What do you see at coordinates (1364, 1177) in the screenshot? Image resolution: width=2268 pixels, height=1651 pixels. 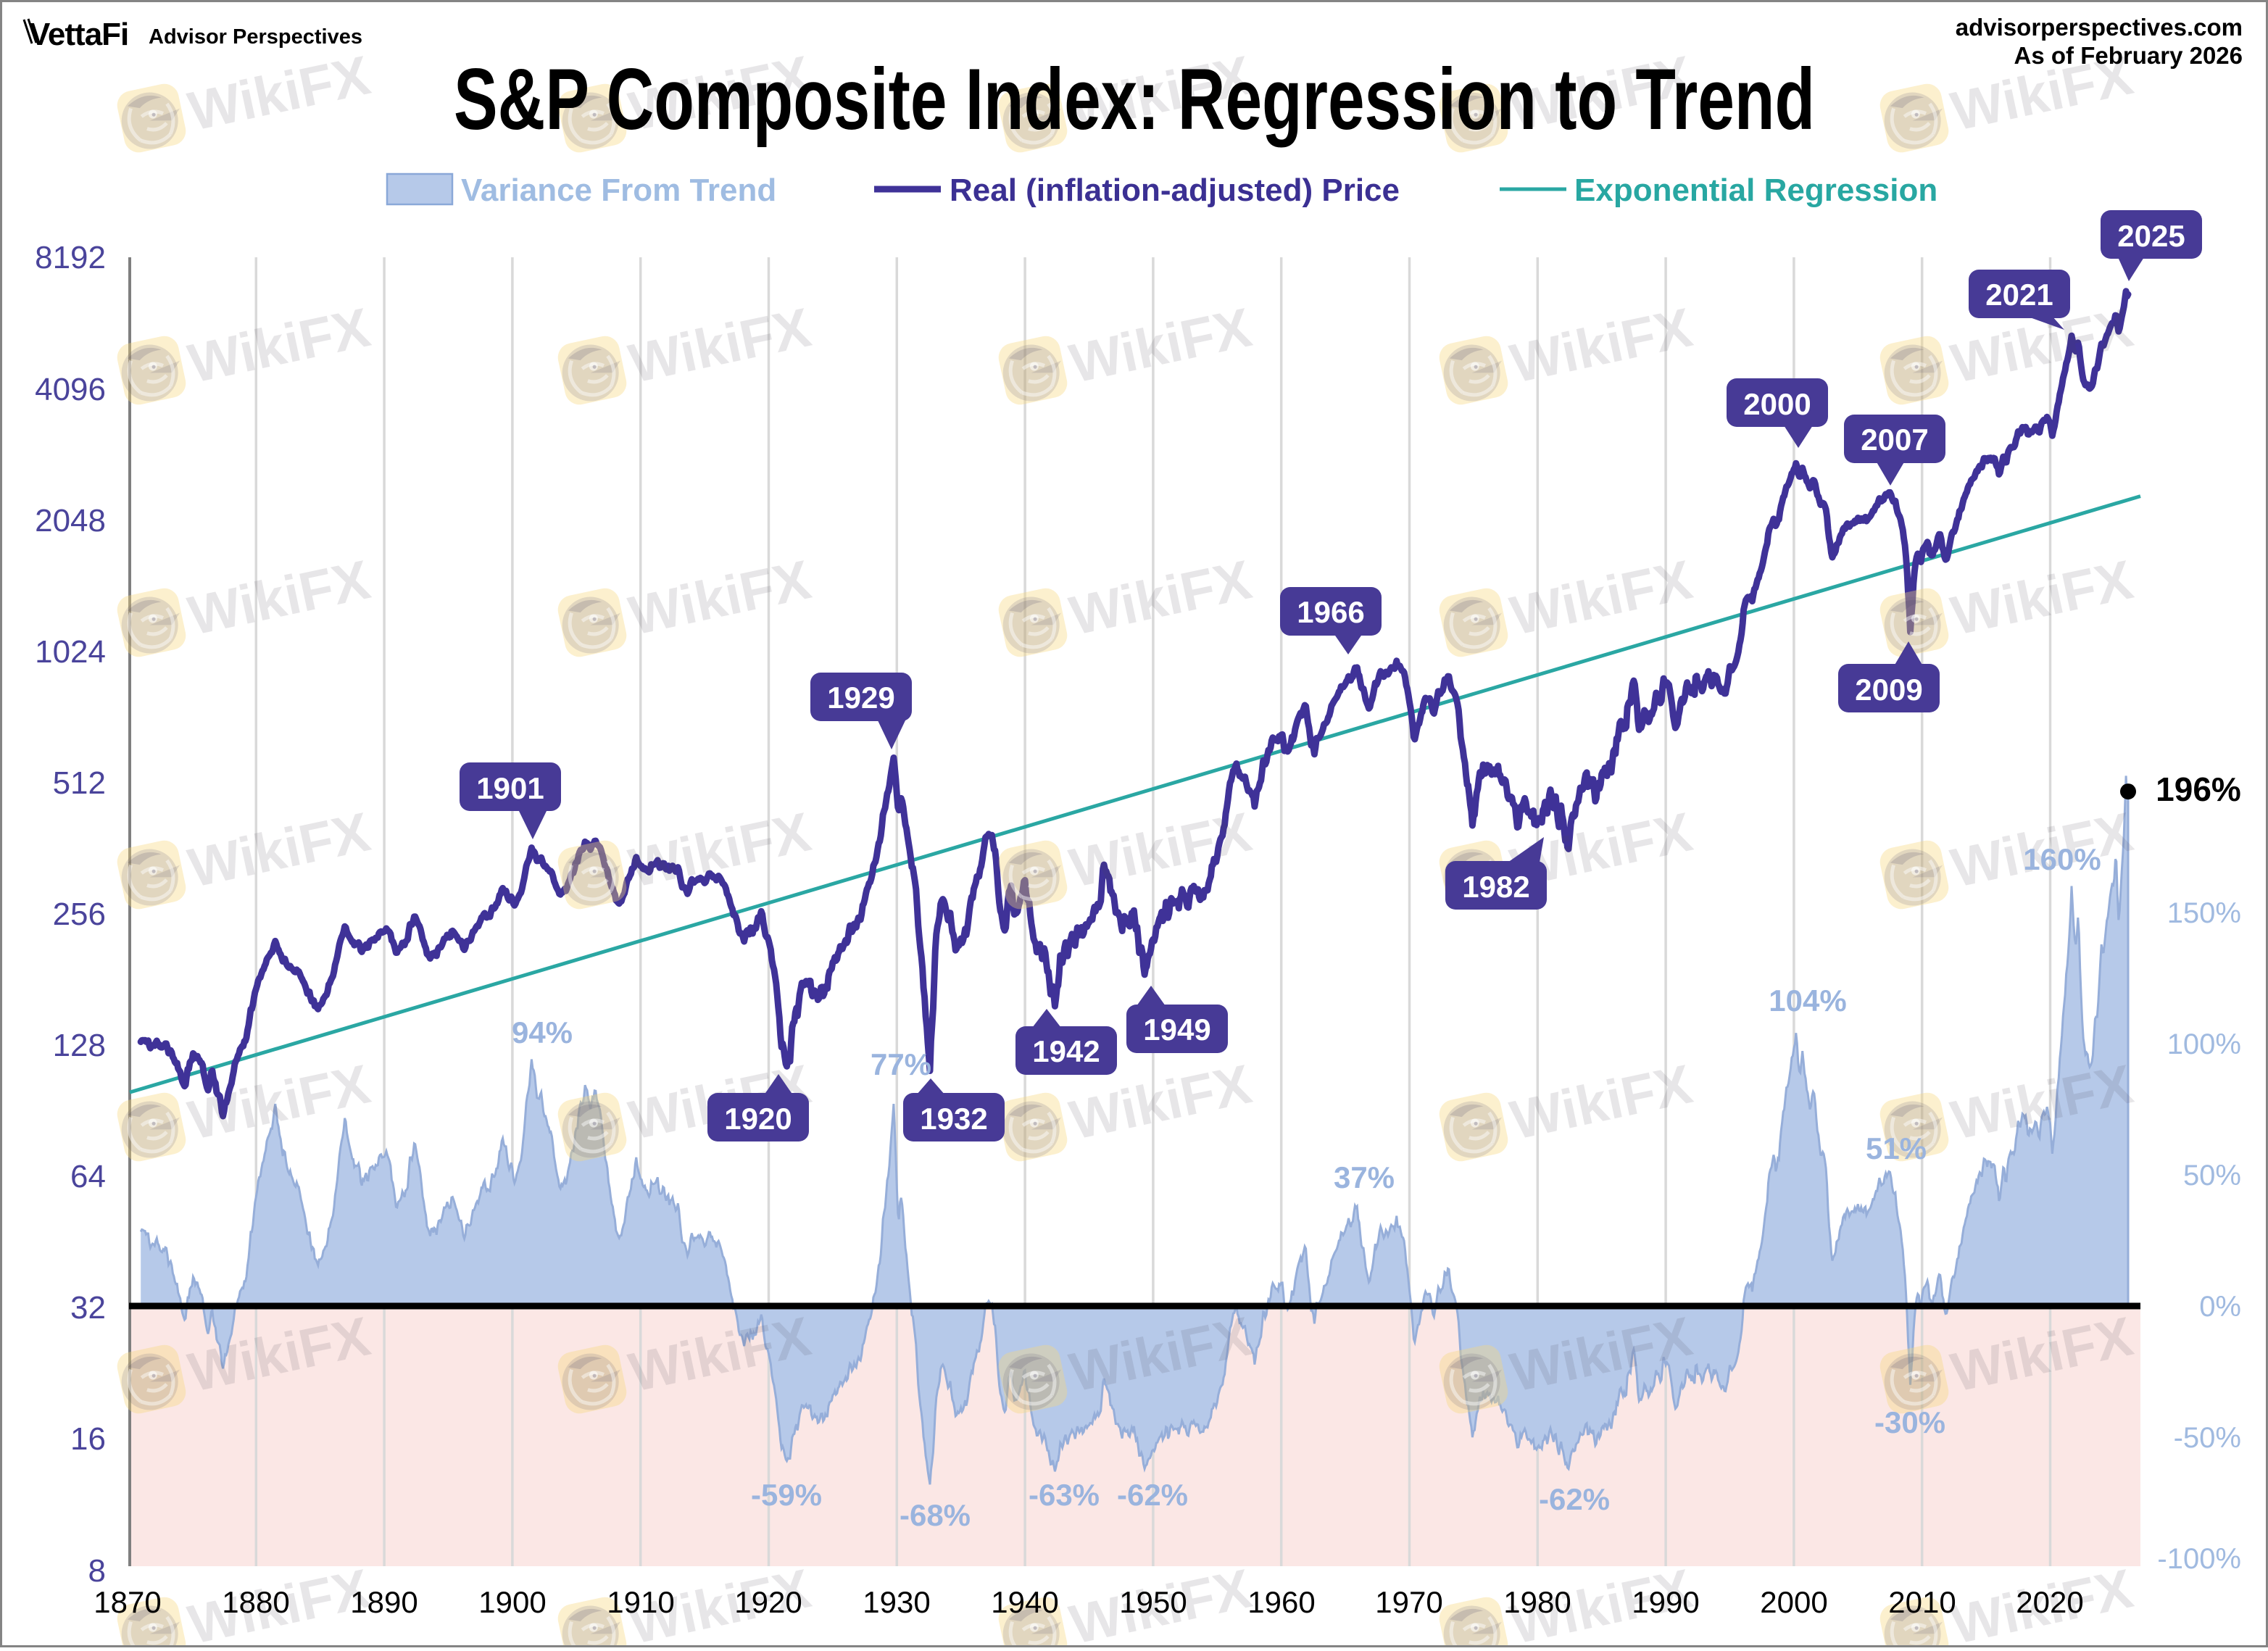 I see `svg-text: 37%` at bounding box center [1364, 1177].